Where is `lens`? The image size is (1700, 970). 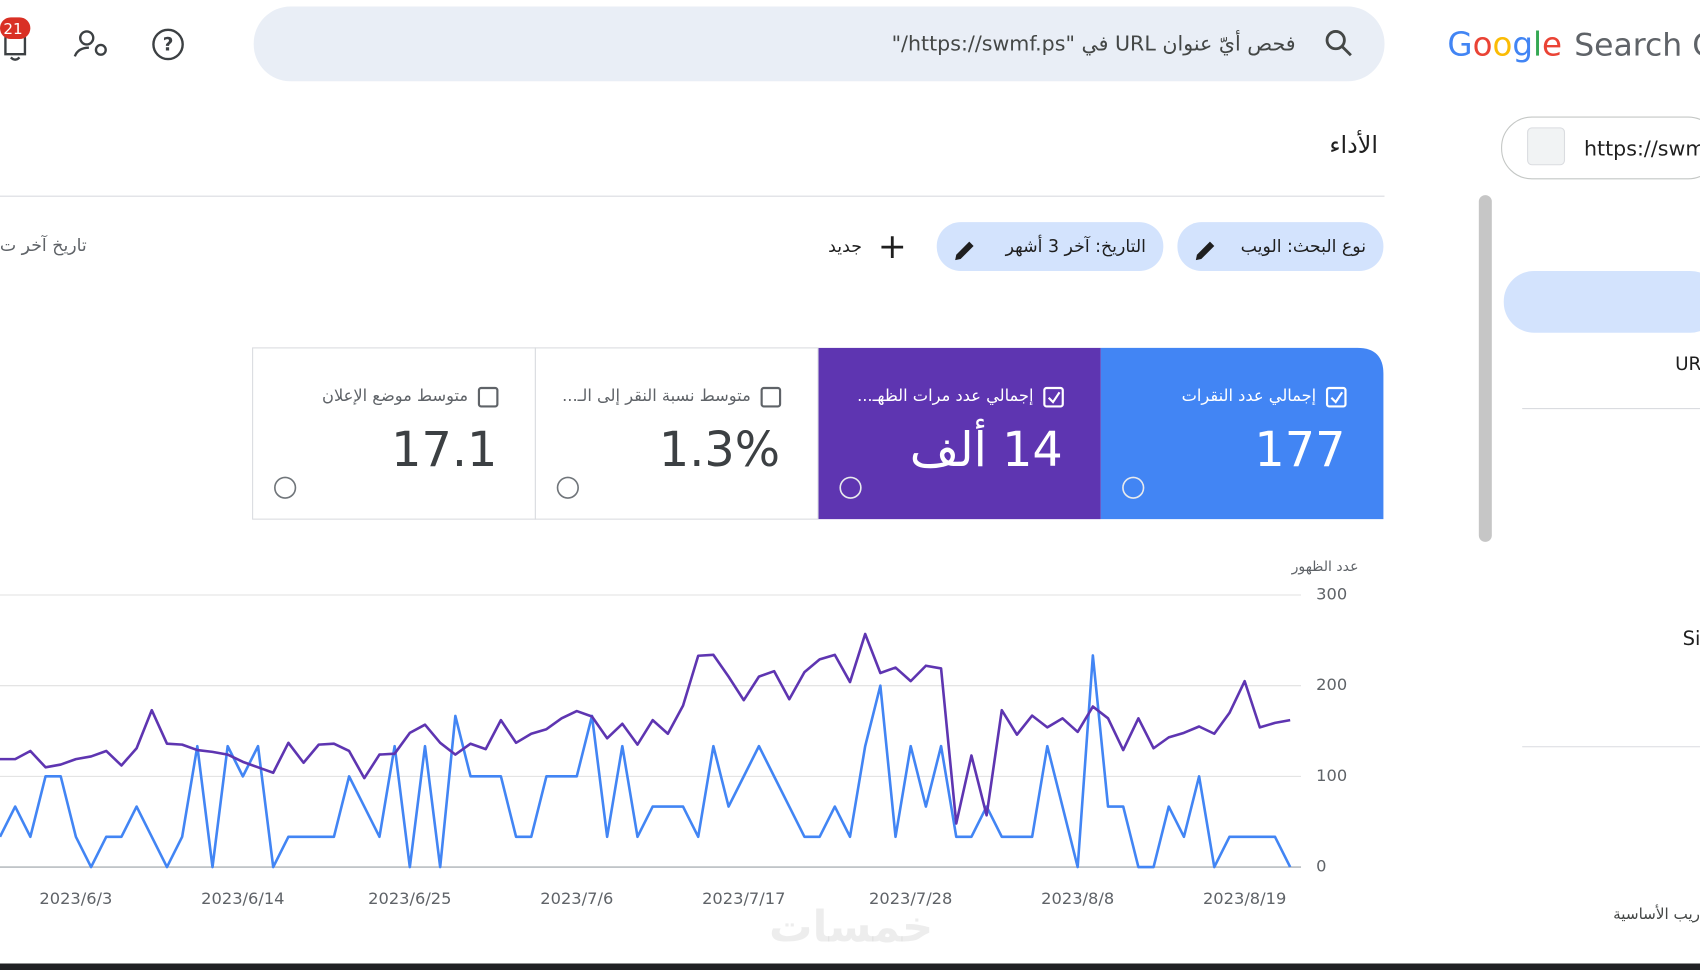 lens is located at coordinates (1335, 40).